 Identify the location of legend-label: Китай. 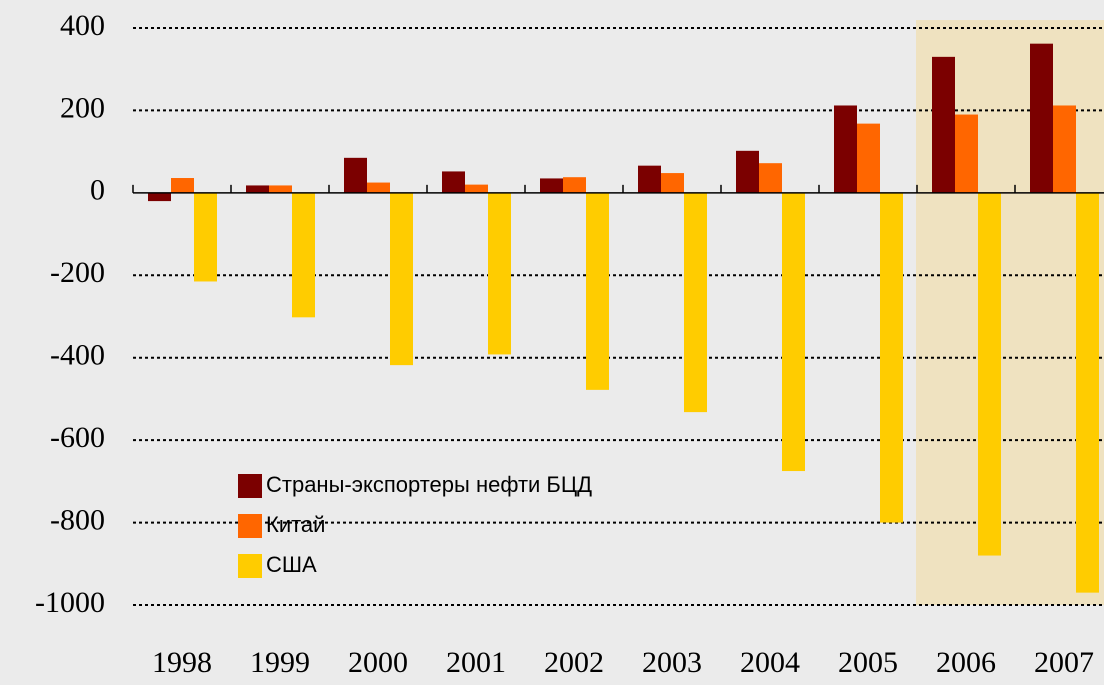
(295, 524).